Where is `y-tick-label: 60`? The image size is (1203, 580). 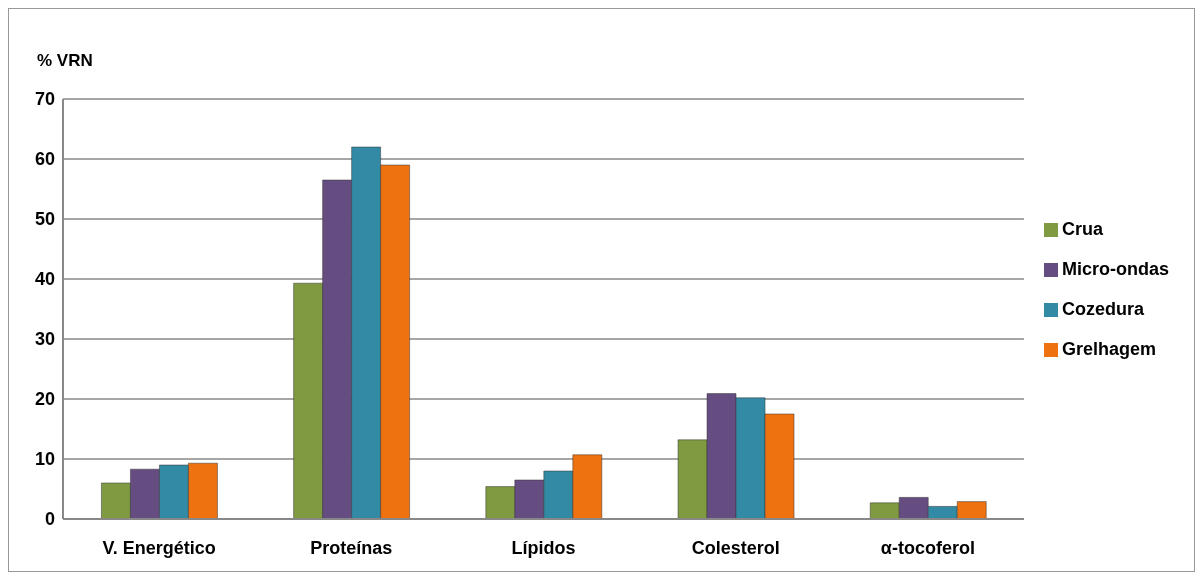
y-tick-label: 60 is located at coordinates (44, 159).